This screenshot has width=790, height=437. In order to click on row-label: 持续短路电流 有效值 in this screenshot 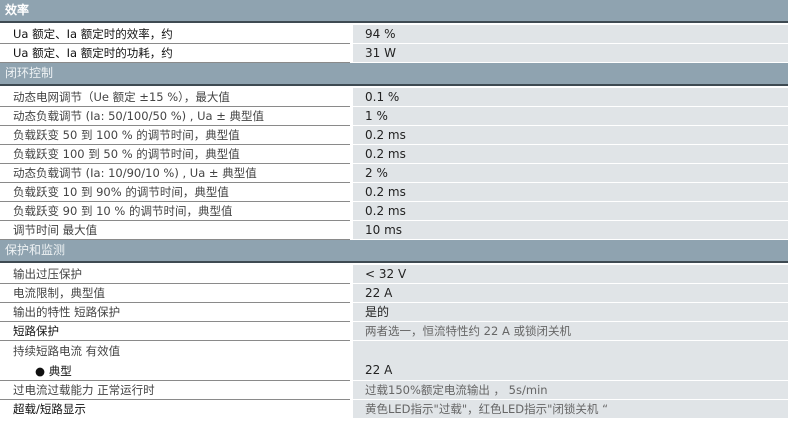, I will do `click(67, 351)`.